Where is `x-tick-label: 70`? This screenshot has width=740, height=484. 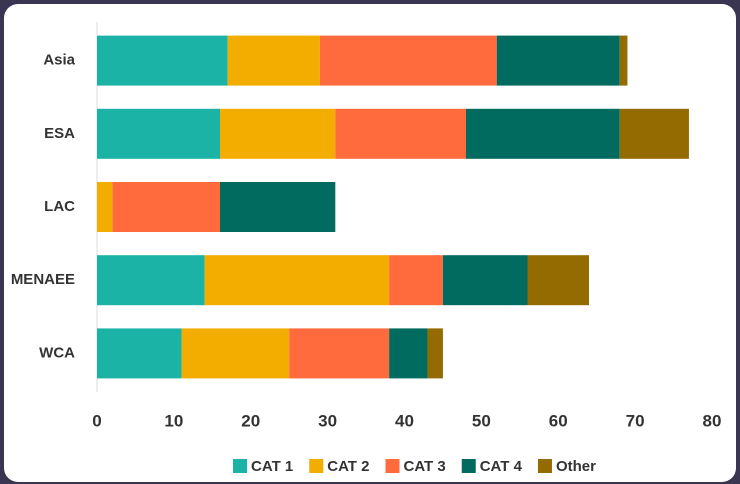 x-tick-label: 70 is located at coordinates (635, 420).